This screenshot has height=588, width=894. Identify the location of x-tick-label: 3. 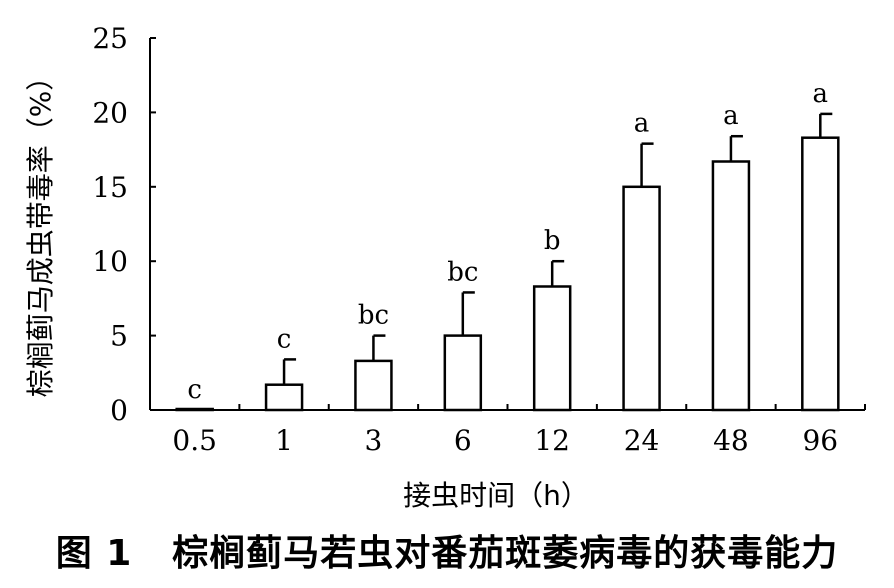
(374, 440).